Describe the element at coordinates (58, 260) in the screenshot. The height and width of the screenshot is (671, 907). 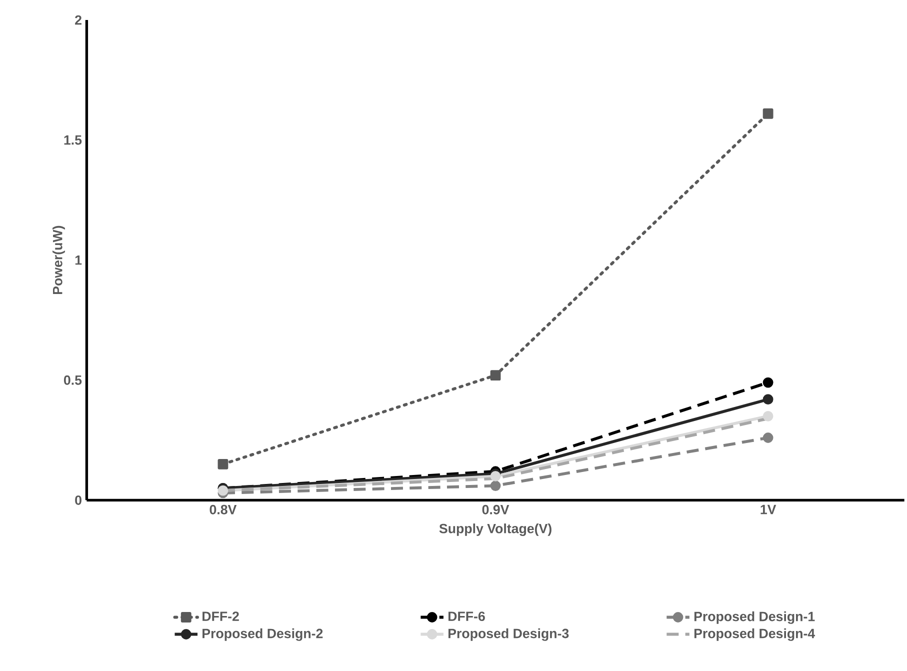
I see `y-axis-title: Power(uW)` at that location.